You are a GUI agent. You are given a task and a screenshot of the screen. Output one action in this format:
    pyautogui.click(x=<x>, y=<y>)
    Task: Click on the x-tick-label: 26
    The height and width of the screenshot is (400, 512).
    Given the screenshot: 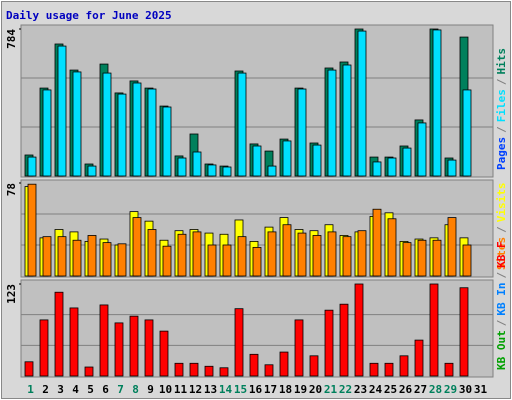 What is the action you would take?
    pyautogui.click(x=406, y=389)
    